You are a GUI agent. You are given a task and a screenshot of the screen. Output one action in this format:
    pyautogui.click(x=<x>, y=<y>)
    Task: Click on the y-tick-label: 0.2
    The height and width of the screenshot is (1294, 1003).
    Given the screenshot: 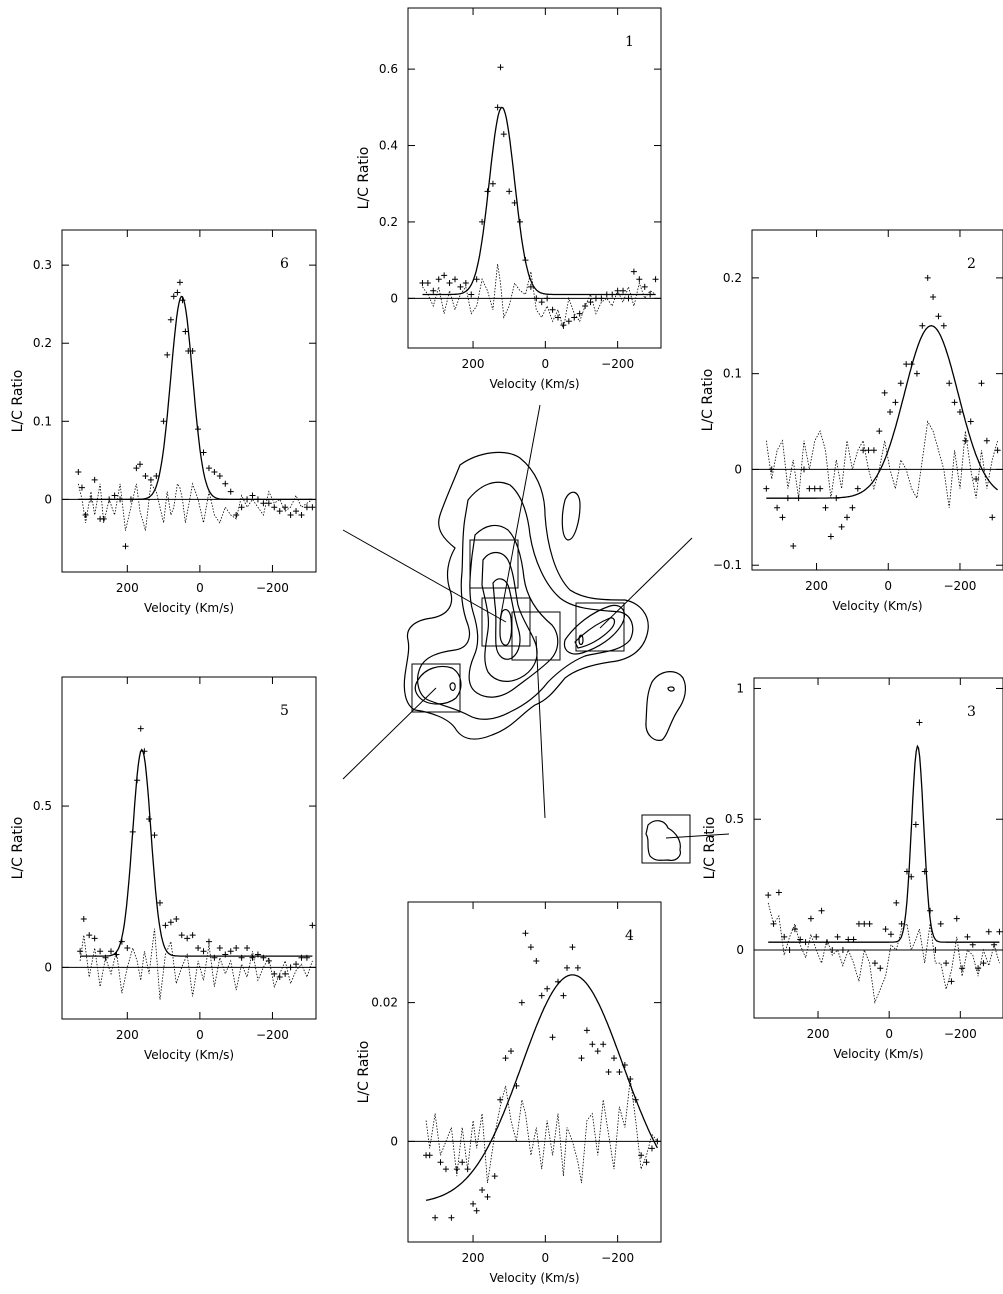 What is the action you would take?
    pyautogui.click(x=732, y=278)
    